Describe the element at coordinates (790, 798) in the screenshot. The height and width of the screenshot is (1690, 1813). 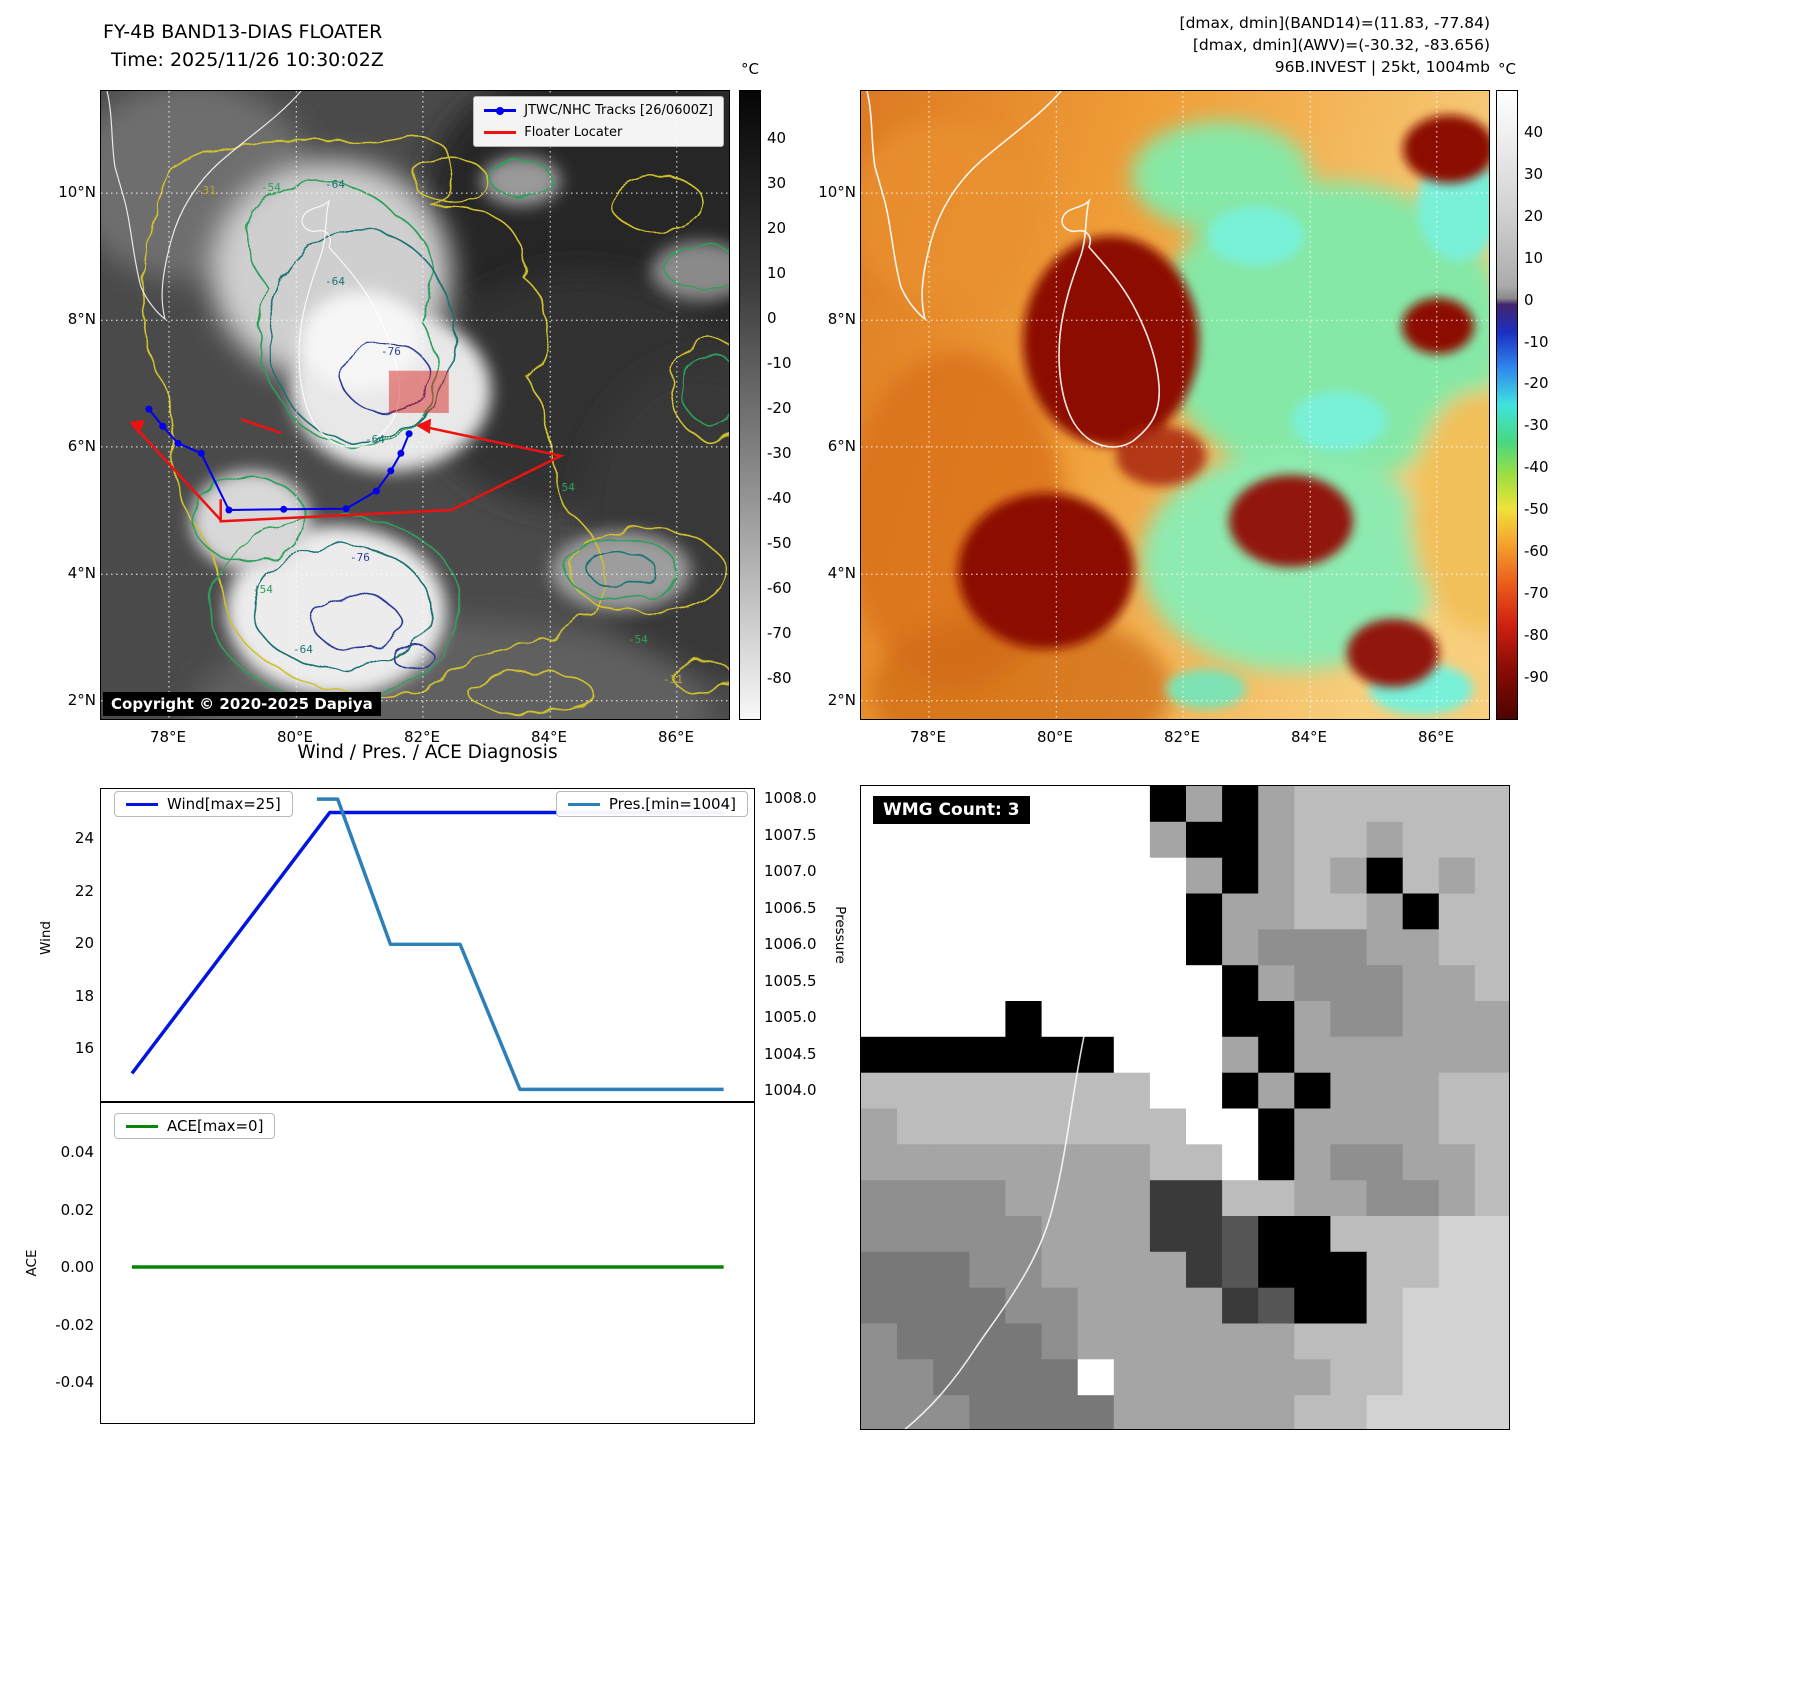
I see `pres-tick: 1008.0` at that location.